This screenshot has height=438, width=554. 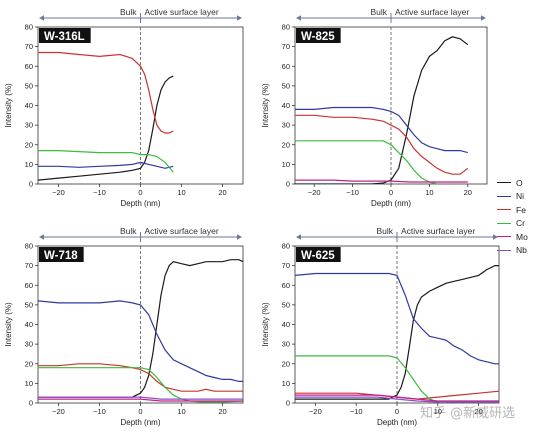 I want to click on legend-item-nb: Nb, so click(x=512, y=251).